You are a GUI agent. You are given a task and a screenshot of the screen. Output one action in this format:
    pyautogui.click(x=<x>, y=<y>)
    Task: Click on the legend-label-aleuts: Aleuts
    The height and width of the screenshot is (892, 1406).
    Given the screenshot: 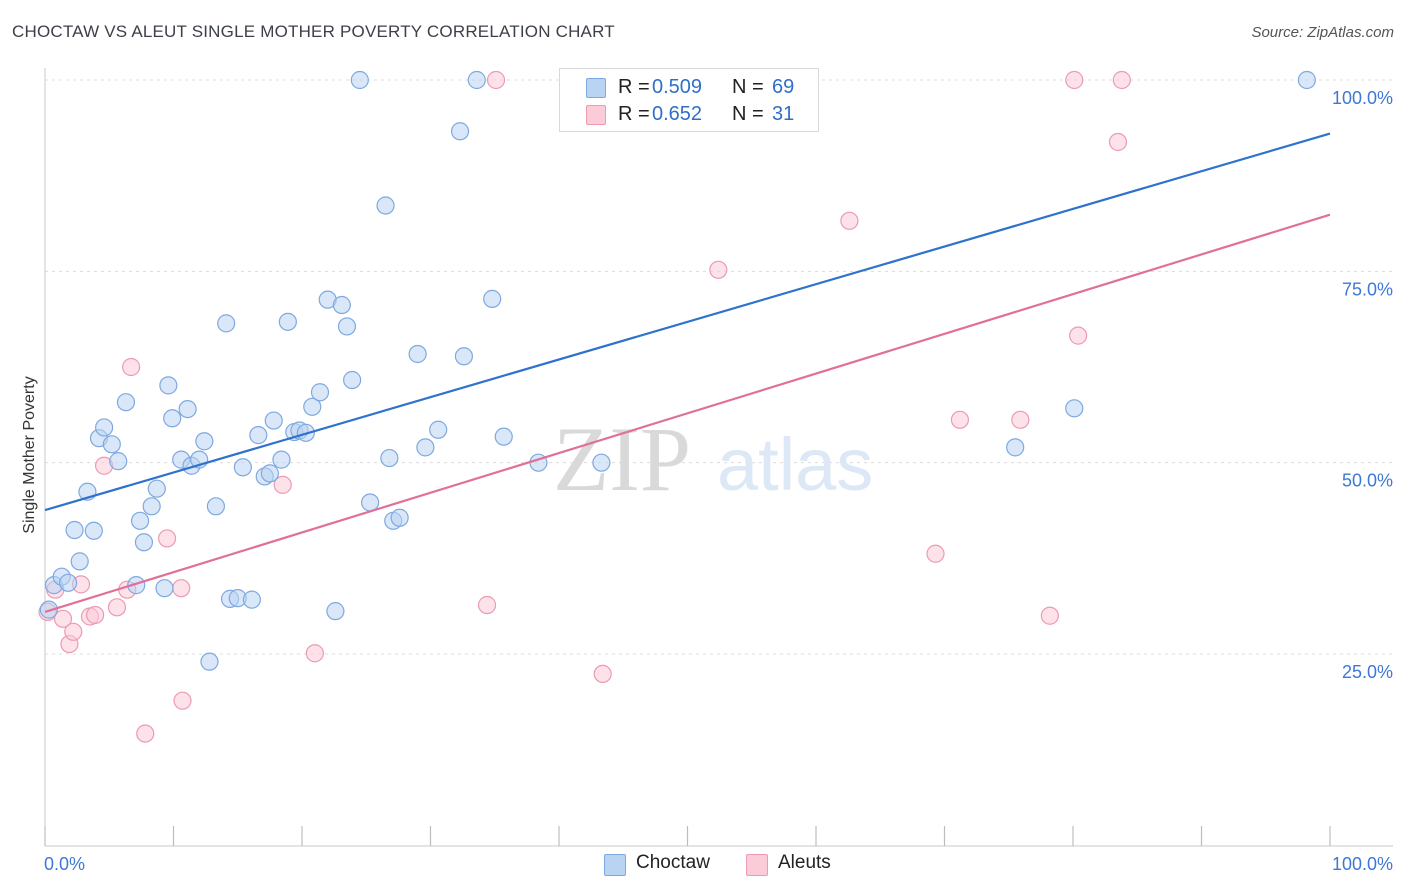 What is the action you would take?
    pyautogui.click(x=804, y=862)
    